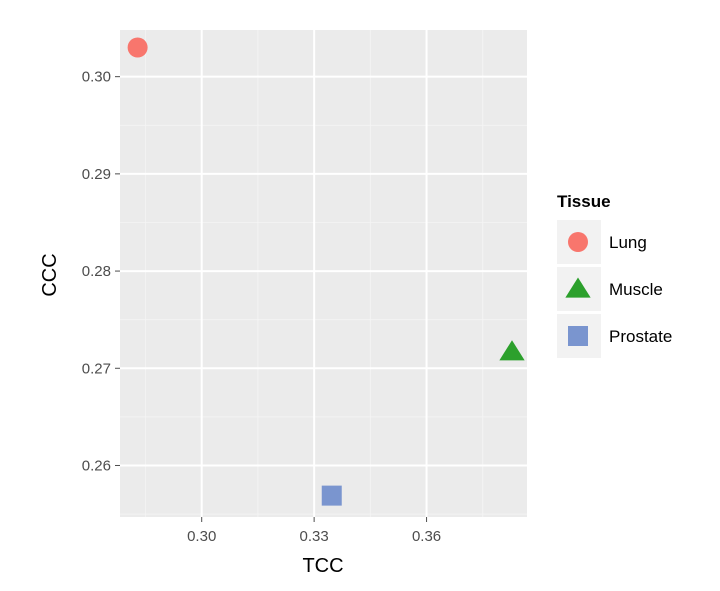 Image resolution: width=720 pixels, height=591 pixels. What do you see at coordinates (640, 336) in the screenshot?
I see `legend-label-prostate: Prostate` at bounding box center [640, 336].